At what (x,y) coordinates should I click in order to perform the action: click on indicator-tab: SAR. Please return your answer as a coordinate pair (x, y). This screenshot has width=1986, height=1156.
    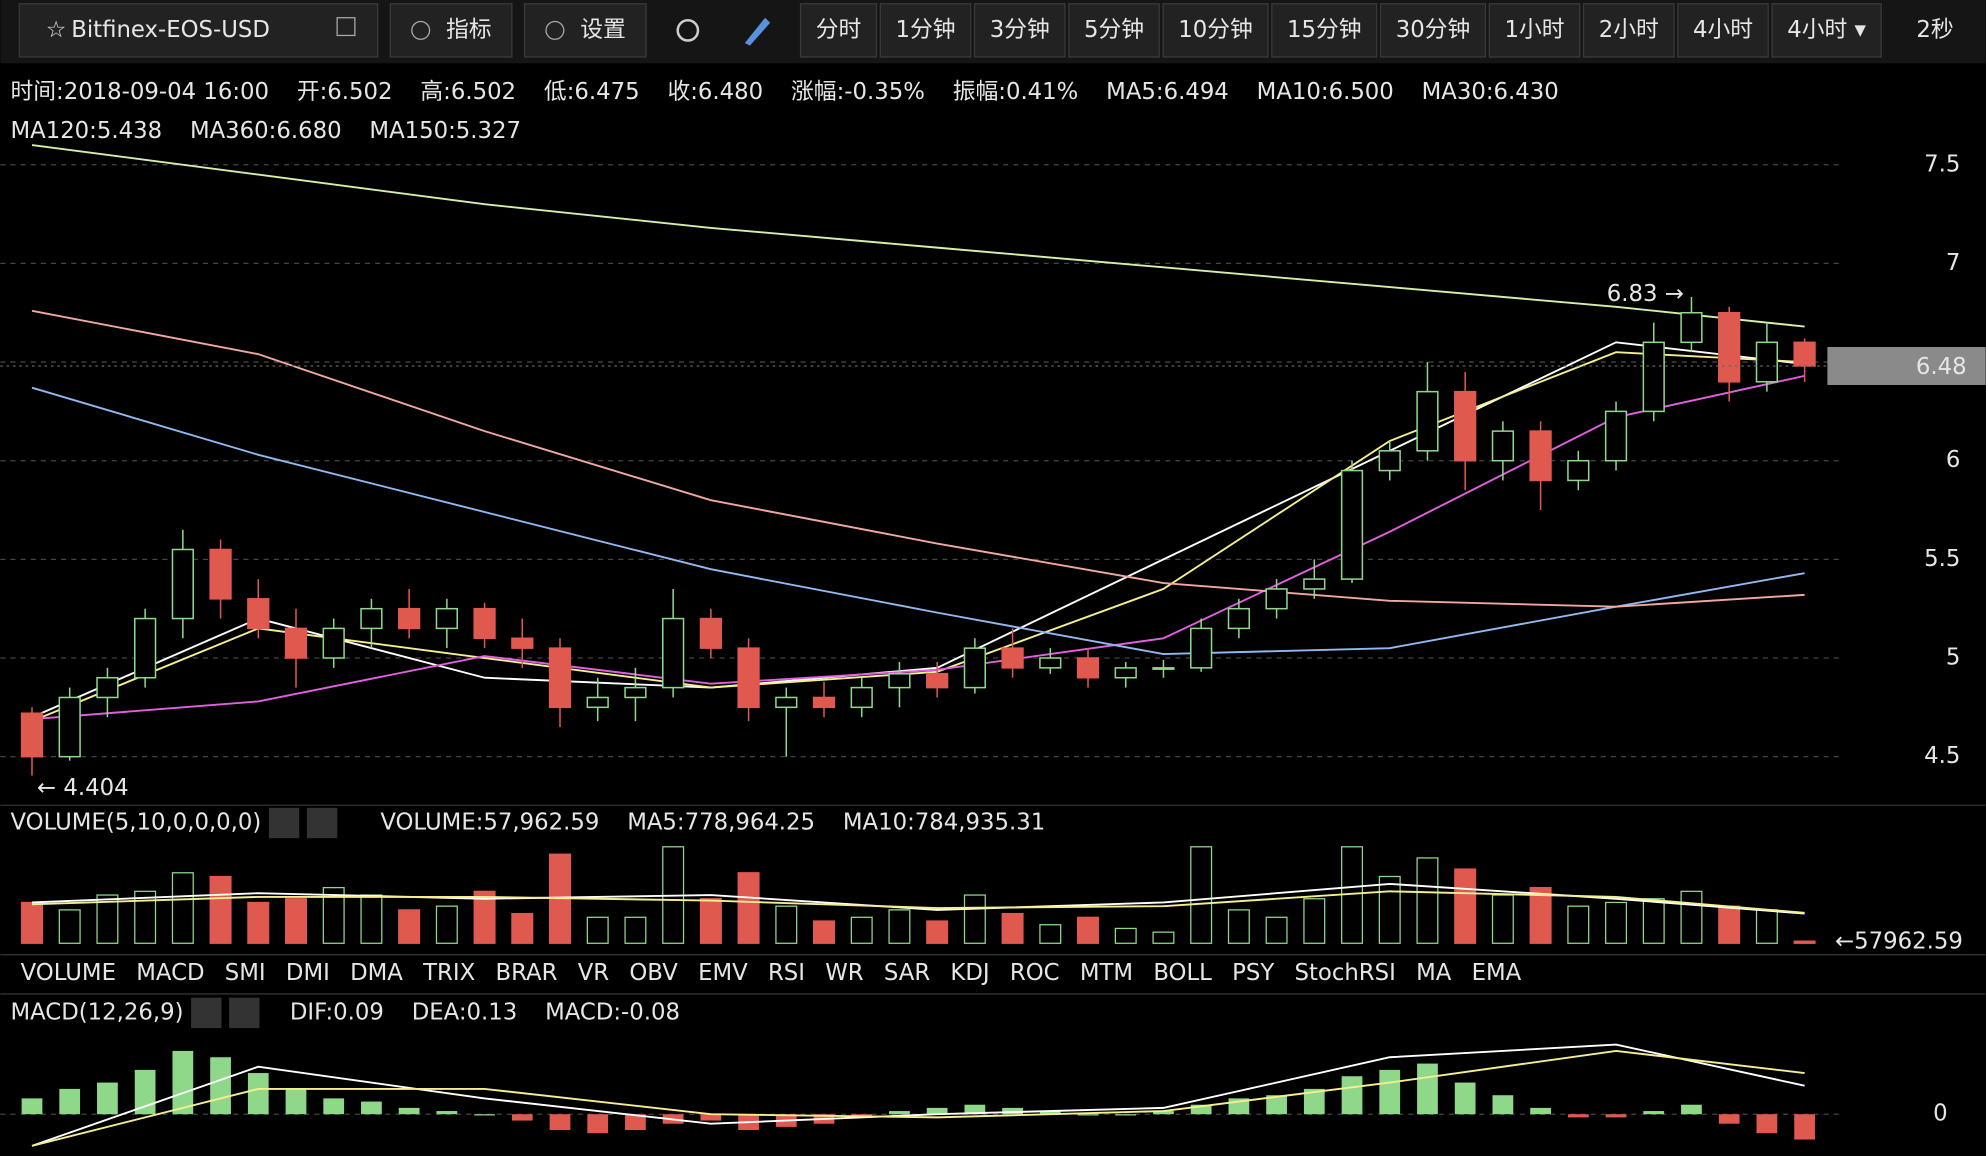
    Looking at the image, I should click on (907, 973).